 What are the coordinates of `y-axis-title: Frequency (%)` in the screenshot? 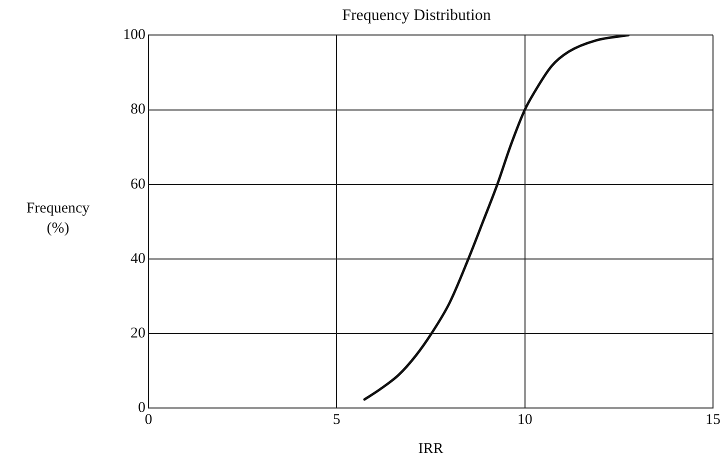 It's located at (58, 218).